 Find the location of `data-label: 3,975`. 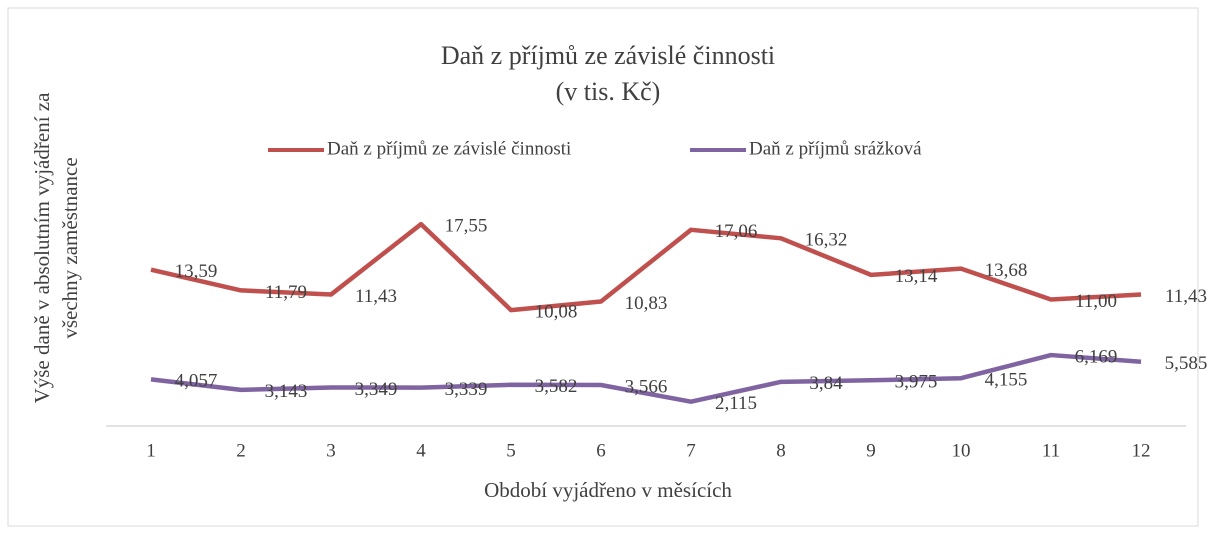

data-label: 3,975 is located at coordinates (916, 382).